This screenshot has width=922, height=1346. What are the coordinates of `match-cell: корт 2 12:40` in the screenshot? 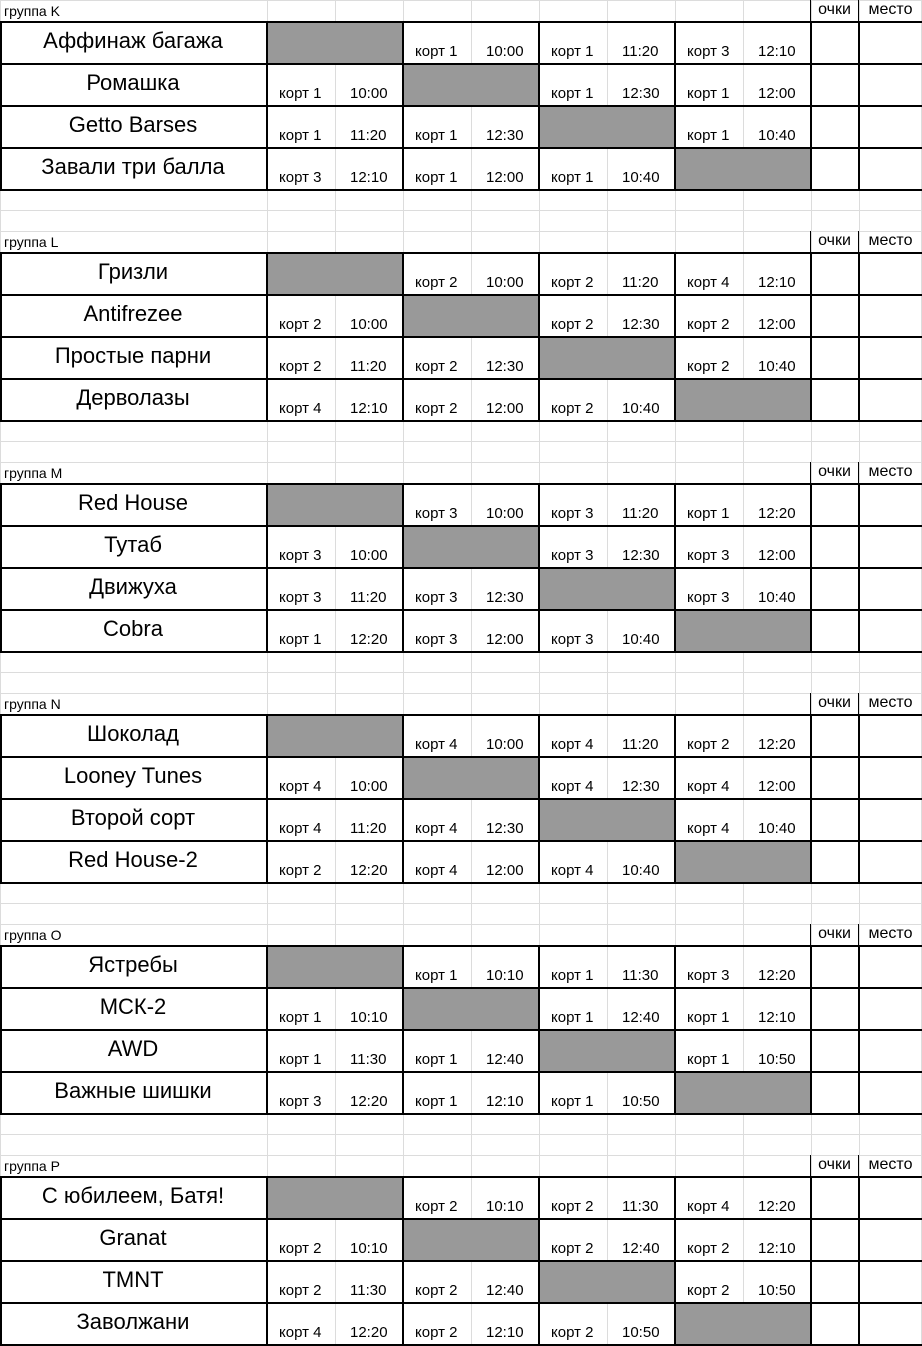 It's located at (471, 1281).